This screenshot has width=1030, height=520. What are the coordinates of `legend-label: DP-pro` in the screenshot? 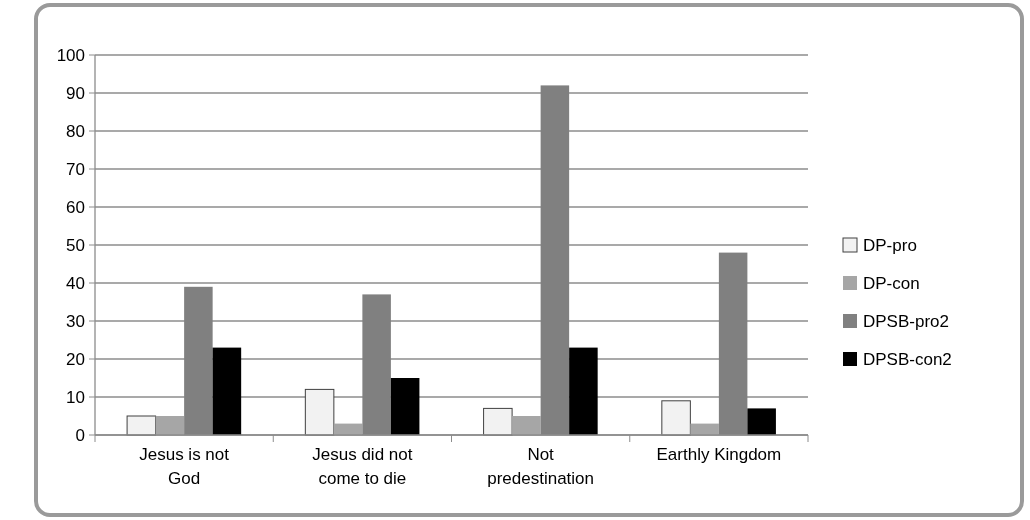 It's located at (890, 245).